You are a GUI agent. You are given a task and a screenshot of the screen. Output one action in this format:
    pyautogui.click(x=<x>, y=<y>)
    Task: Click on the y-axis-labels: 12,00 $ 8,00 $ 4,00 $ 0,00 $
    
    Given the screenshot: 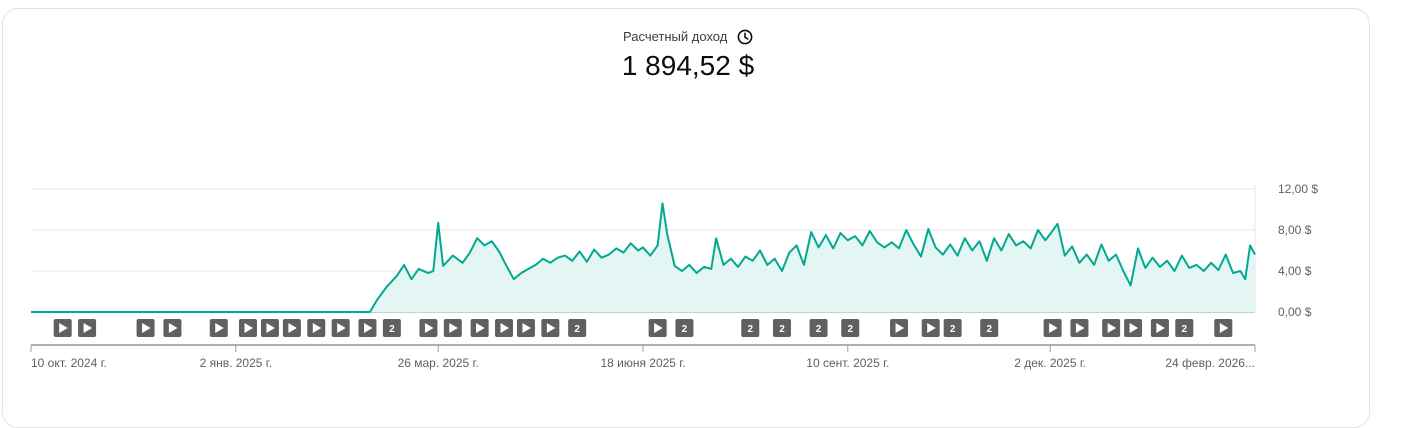 What is the action you would take?
    pyautogui.click(x=1298, y=250)
    